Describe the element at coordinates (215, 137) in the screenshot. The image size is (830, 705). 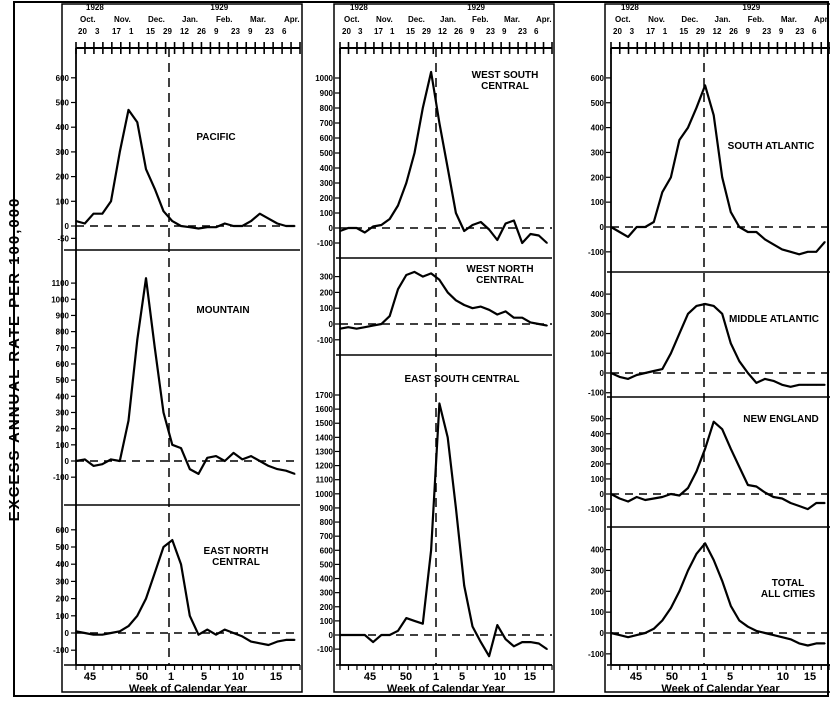
I see `panel-title: PACIFIC` at that location.